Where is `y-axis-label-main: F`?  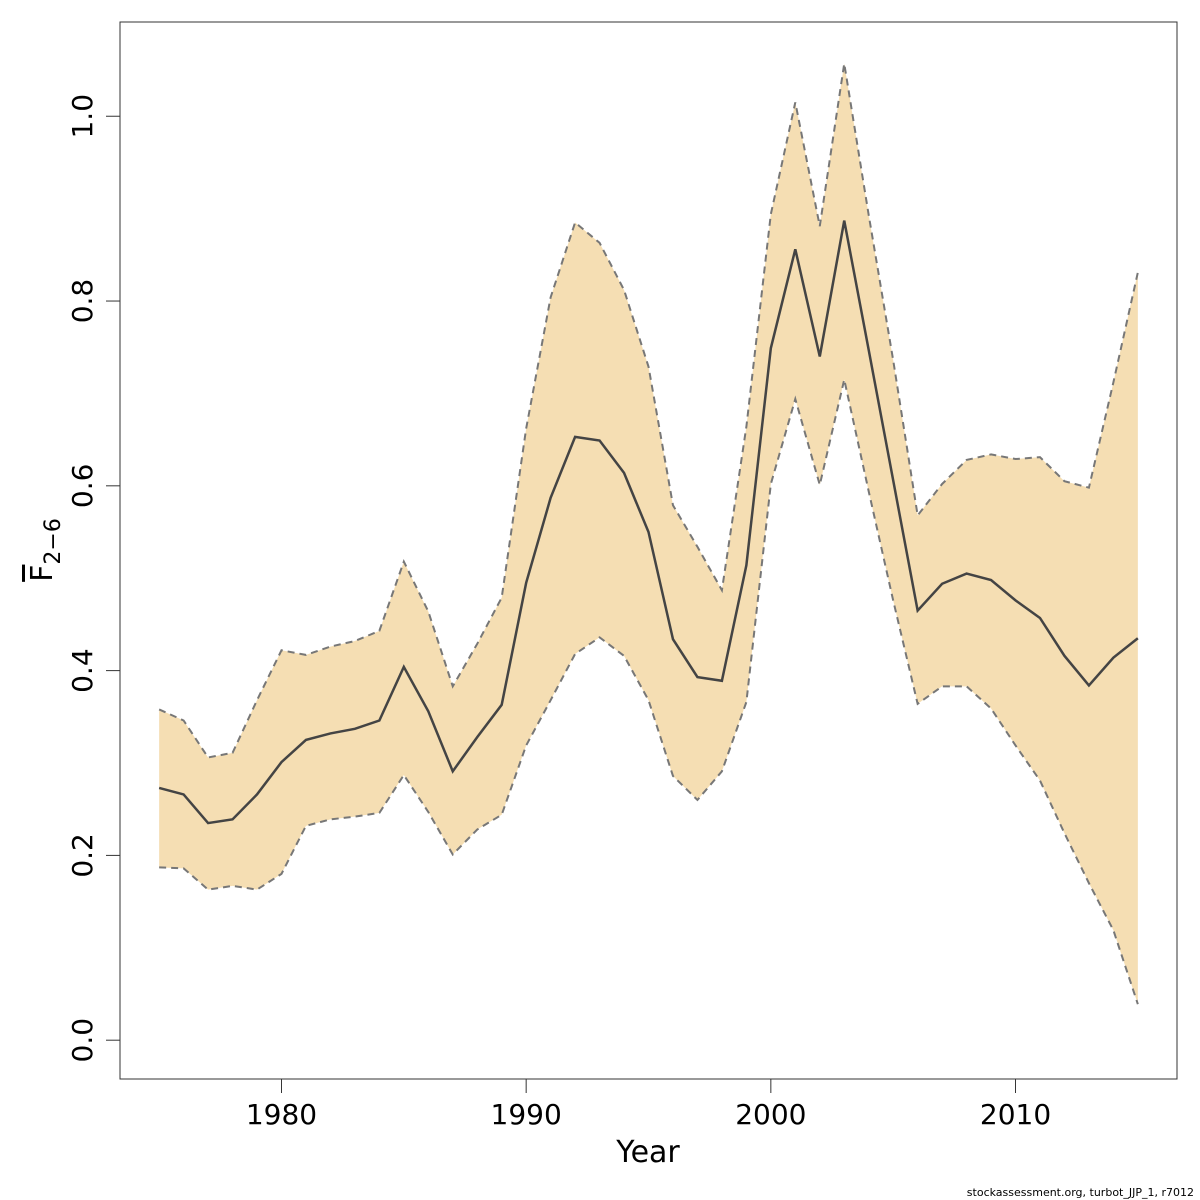
y-axis-label-main: F is located at coordinates (42, 573).